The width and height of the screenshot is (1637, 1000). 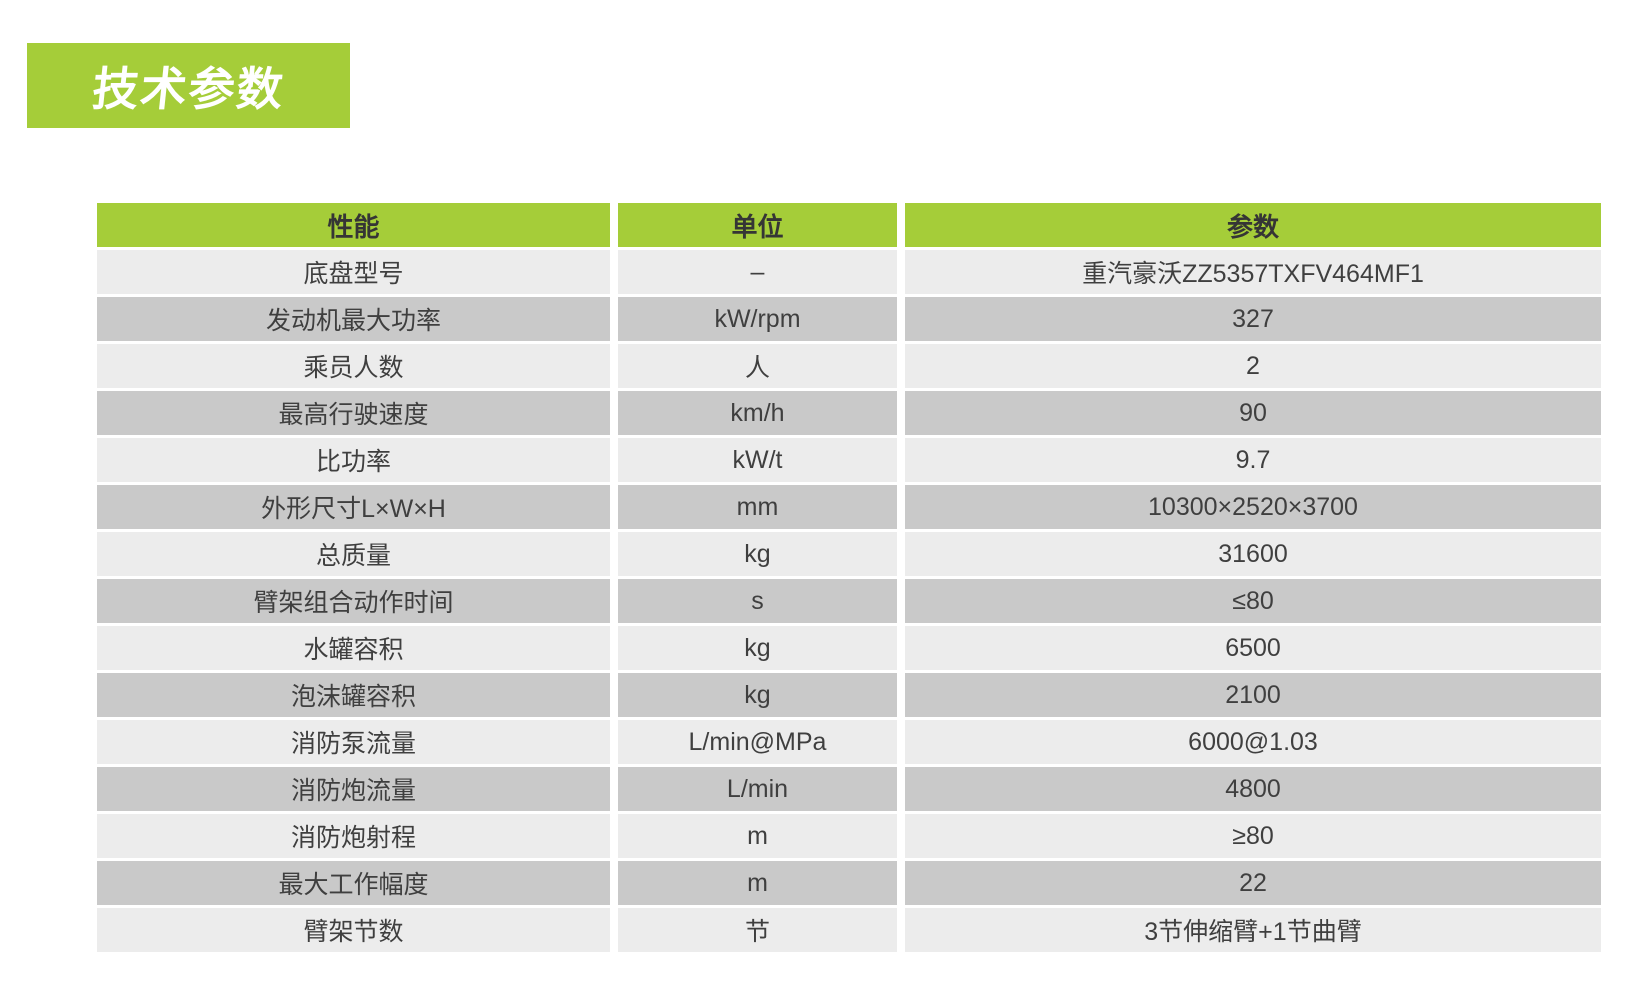 What do you see at coordinates (353, 742) in the screenshot?
I see `spec-name-cell: 消防泵流量` at bounding box center [353, 742].